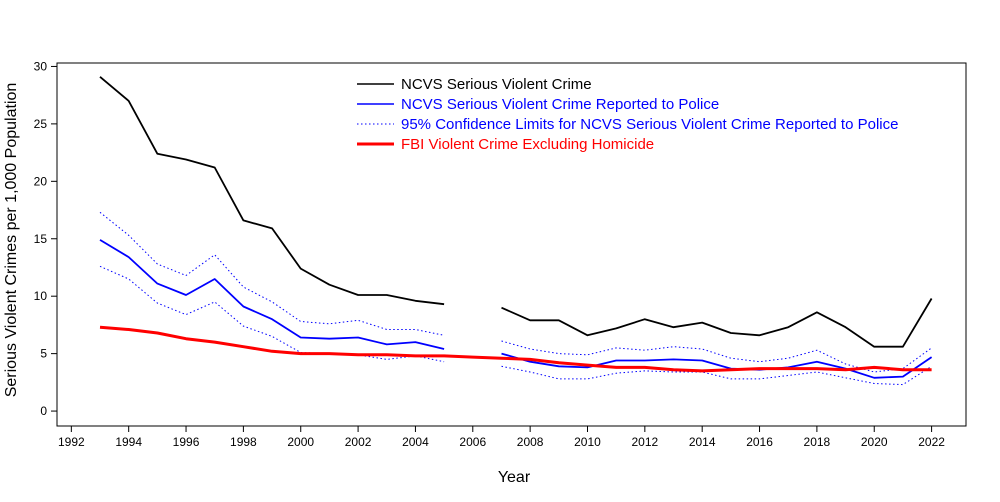  Describe the element at coordinates (644, 442) in the screenshot. I see `x-tick-label: 2012` at that location.